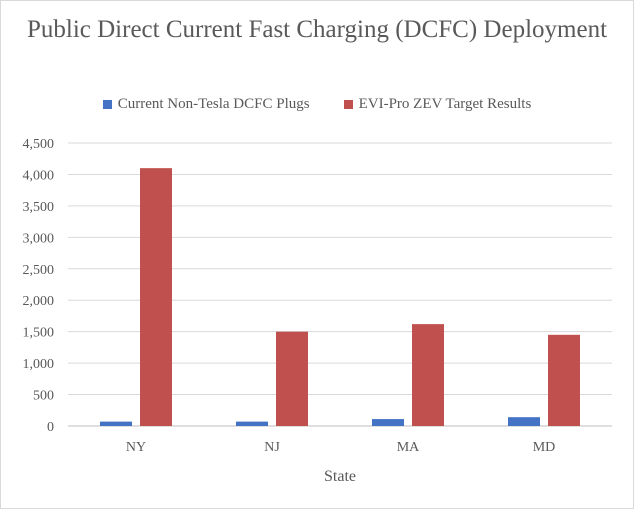 The image size is (634, 509). What do you see at coordinates (43, 396) in the screenshot?
I see `y-tick-label: 500` at bounding box center [43, 396].